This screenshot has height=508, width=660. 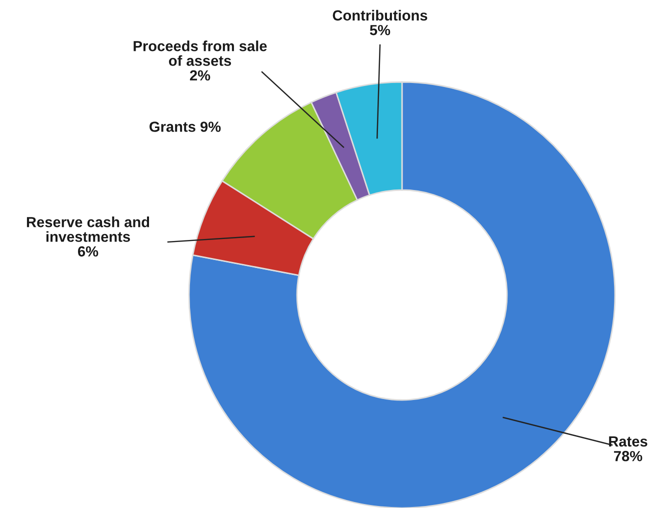 I want to click on slice-label: Reserve cash and investments, so click(x=88, y=229).